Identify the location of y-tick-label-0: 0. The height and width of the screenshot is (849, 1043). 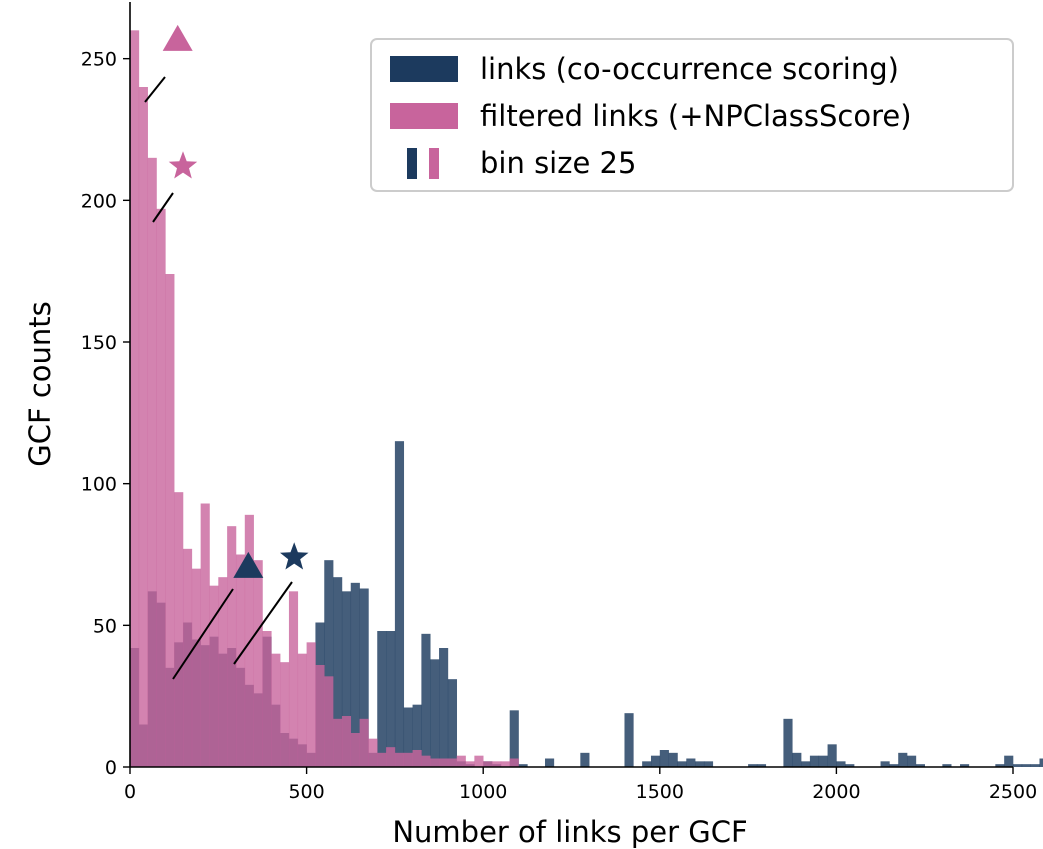
(111, 768).